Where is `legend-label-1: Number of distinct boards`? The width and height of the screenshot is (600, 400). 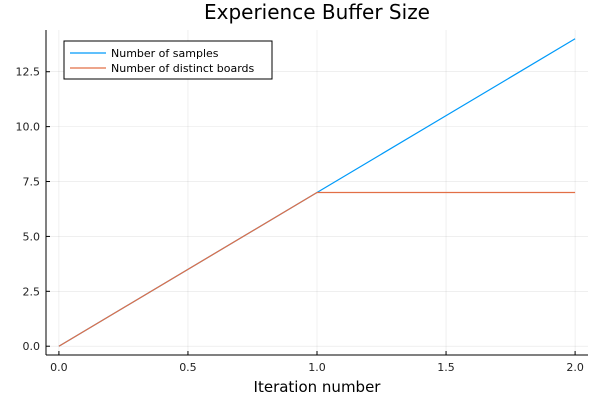 legend-label-1: Number of distinct boards is located at coordinates (183, 68).